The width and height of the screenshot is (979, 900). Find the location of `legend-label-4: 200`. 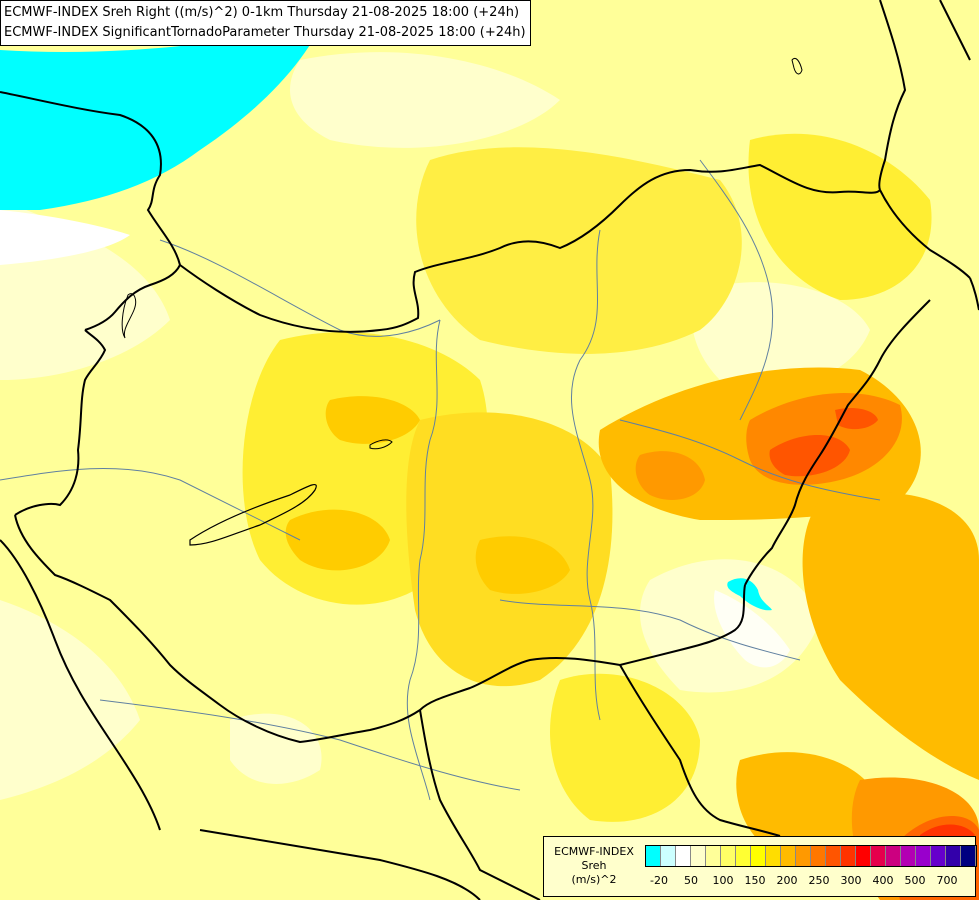

legend-label-4: 200 is located at coordinates (787, 880).